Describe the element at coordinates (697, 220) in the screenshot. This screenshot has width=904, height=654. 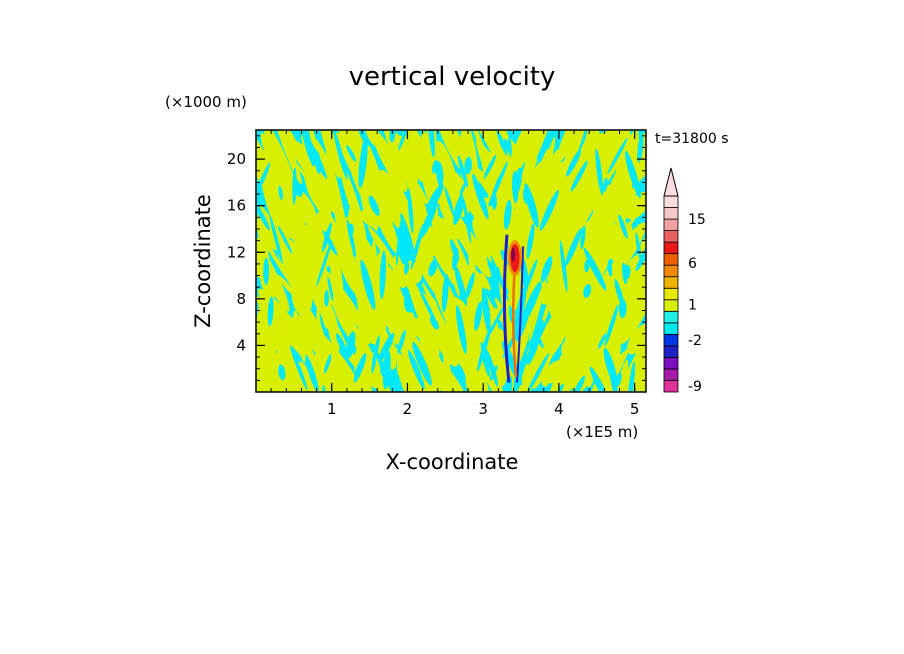
I see `colorbar-tick-label: 15` at that location.